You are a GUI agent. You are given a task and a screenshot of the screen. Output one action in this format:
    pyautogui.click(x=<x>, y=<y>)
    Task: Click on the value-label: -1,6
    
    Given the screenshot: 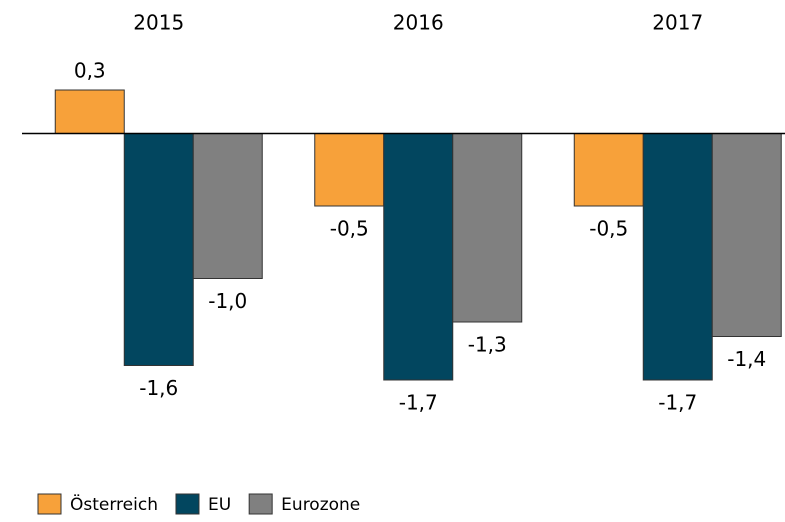 What is the action you would take?
    pyautogui.click(x=158, y=388)
    